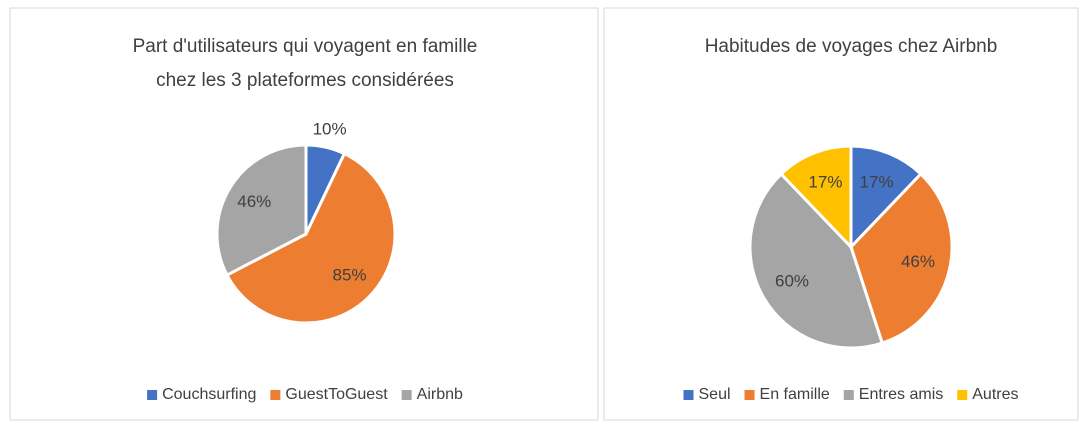 The height and width of the screenshot is (428, 1086). I want to click on legend: Couchsurfing GuestToGuest Airbnb, so click(305, 394).